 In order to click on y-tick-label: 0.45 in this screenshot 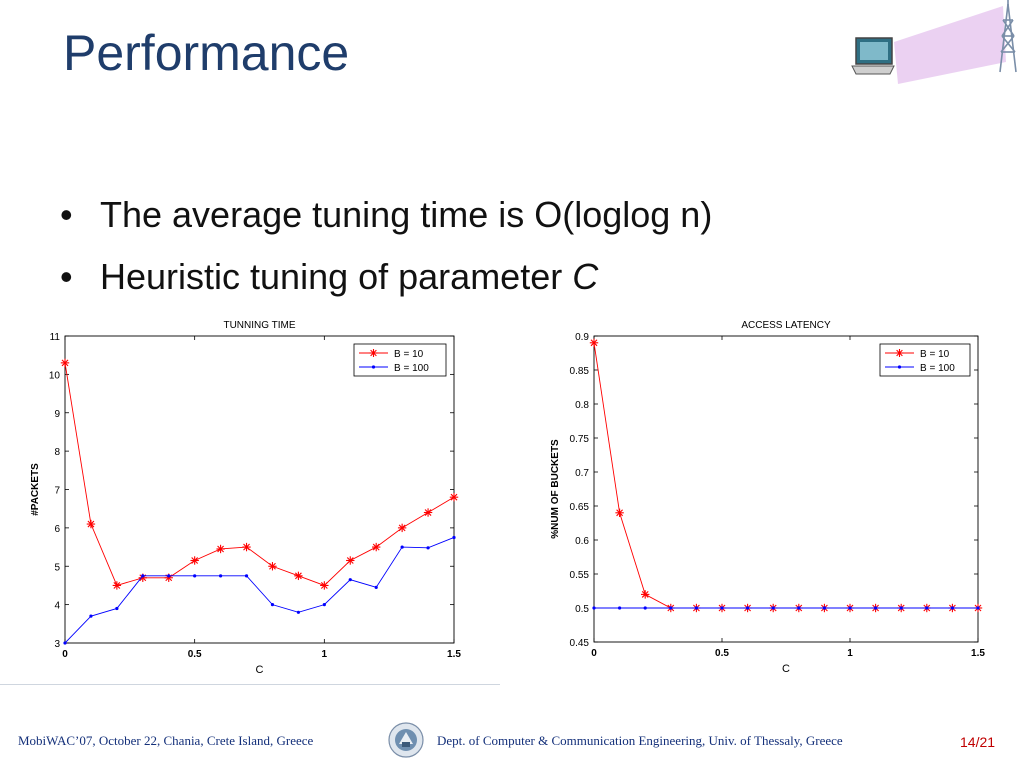, I will do `click(580, 643)`.